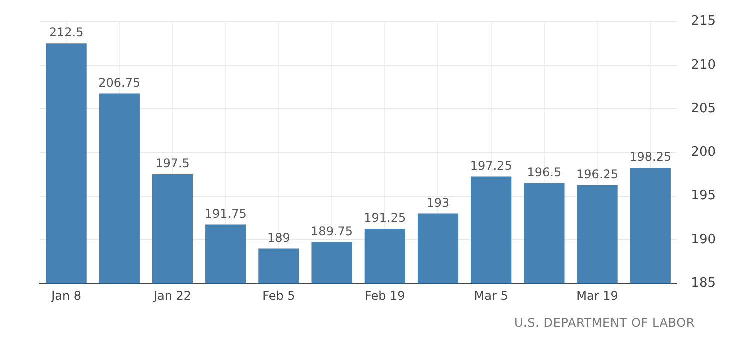  I want to click on x-tick-label: Jan 22, so click(172, 295).